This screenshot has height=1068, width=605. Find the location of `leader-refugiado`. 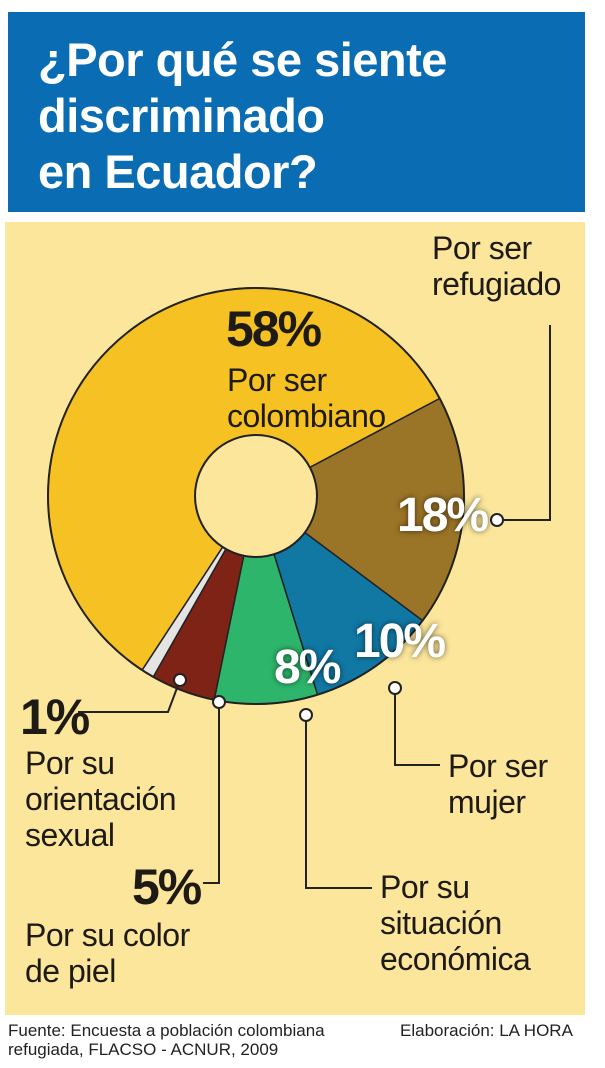

leader-refugiado is located at coordinates (524, 423).